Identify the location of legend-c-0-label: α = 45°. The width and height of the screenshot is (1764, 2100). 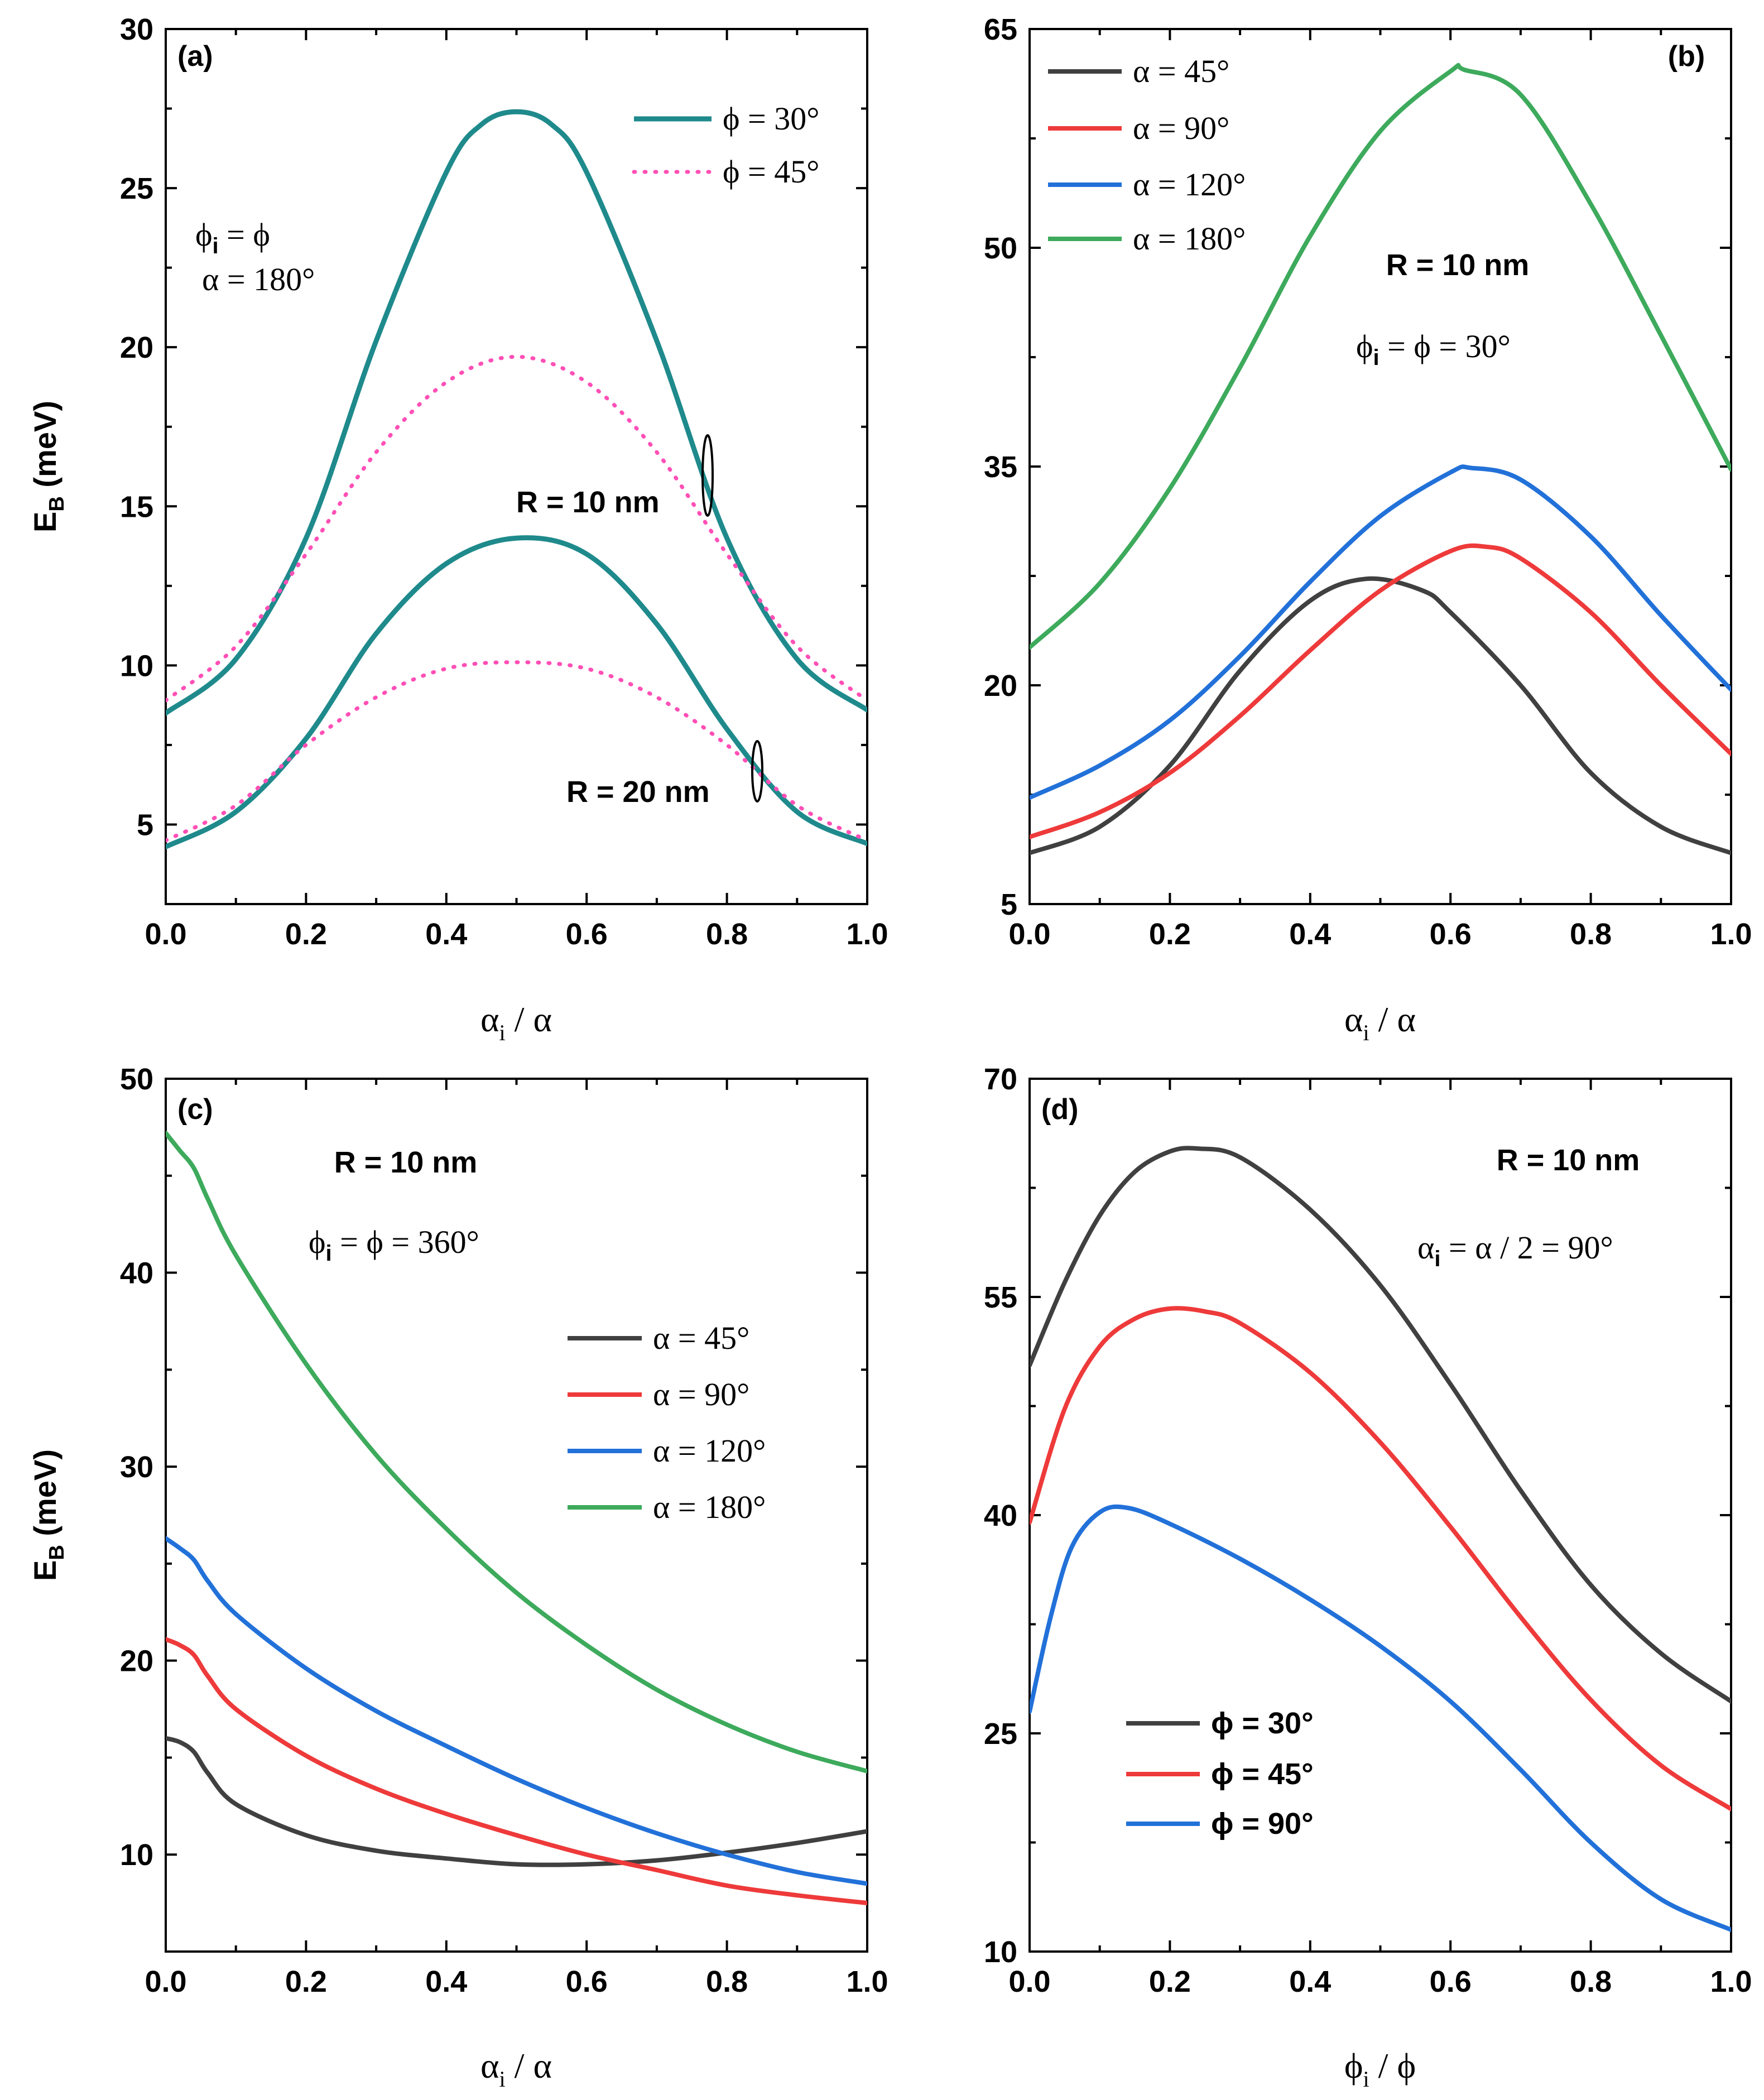
(701, 1338).